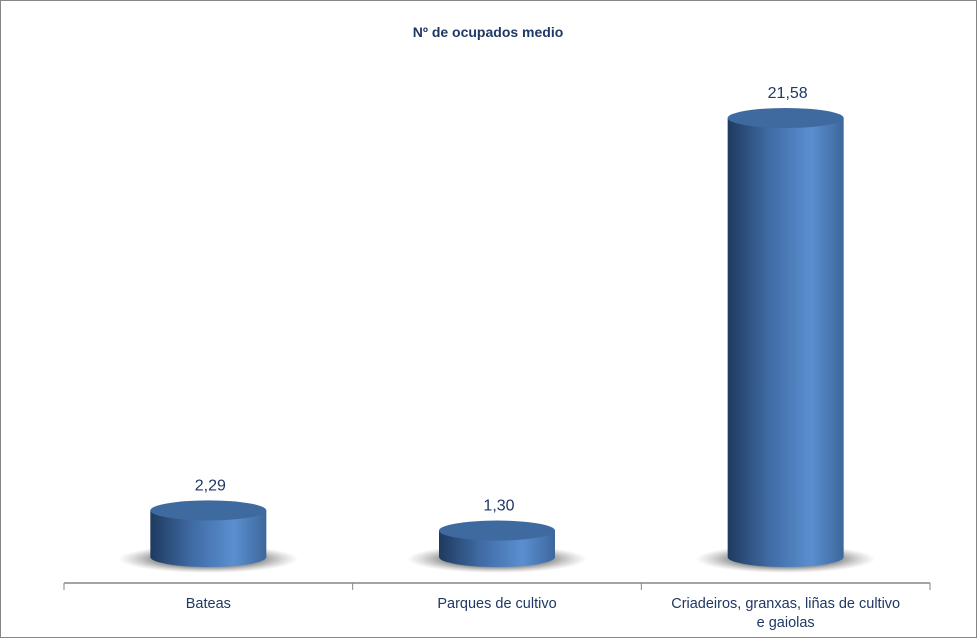  Describe the element at coordinates (785, 604) in the screenshot. I see `category-label: Criadeiros, granxas, liñas de cultivo` at that location.